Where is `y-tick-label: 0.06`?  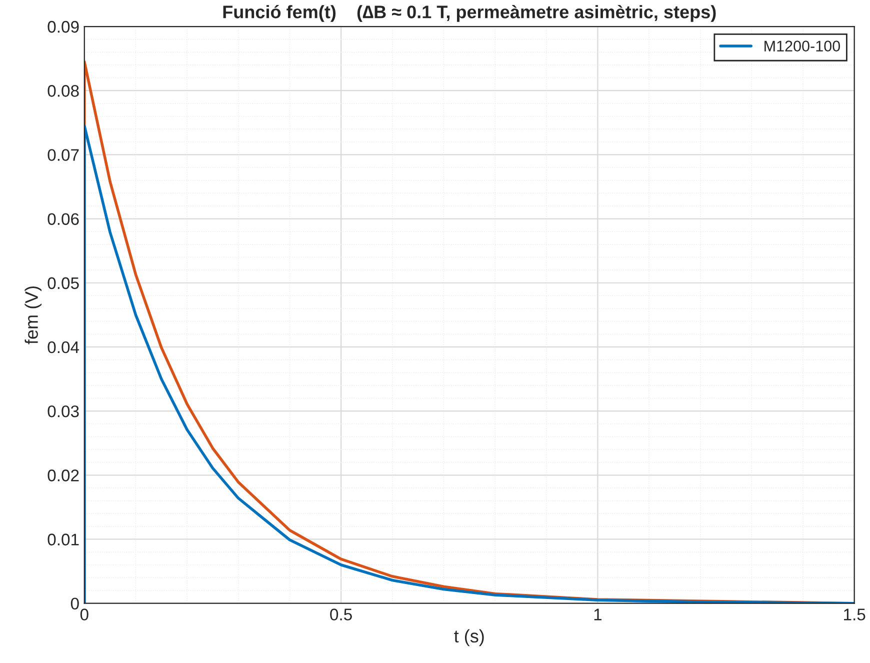
y-tick-label: 0.06 is located at coordinates (63, 219).